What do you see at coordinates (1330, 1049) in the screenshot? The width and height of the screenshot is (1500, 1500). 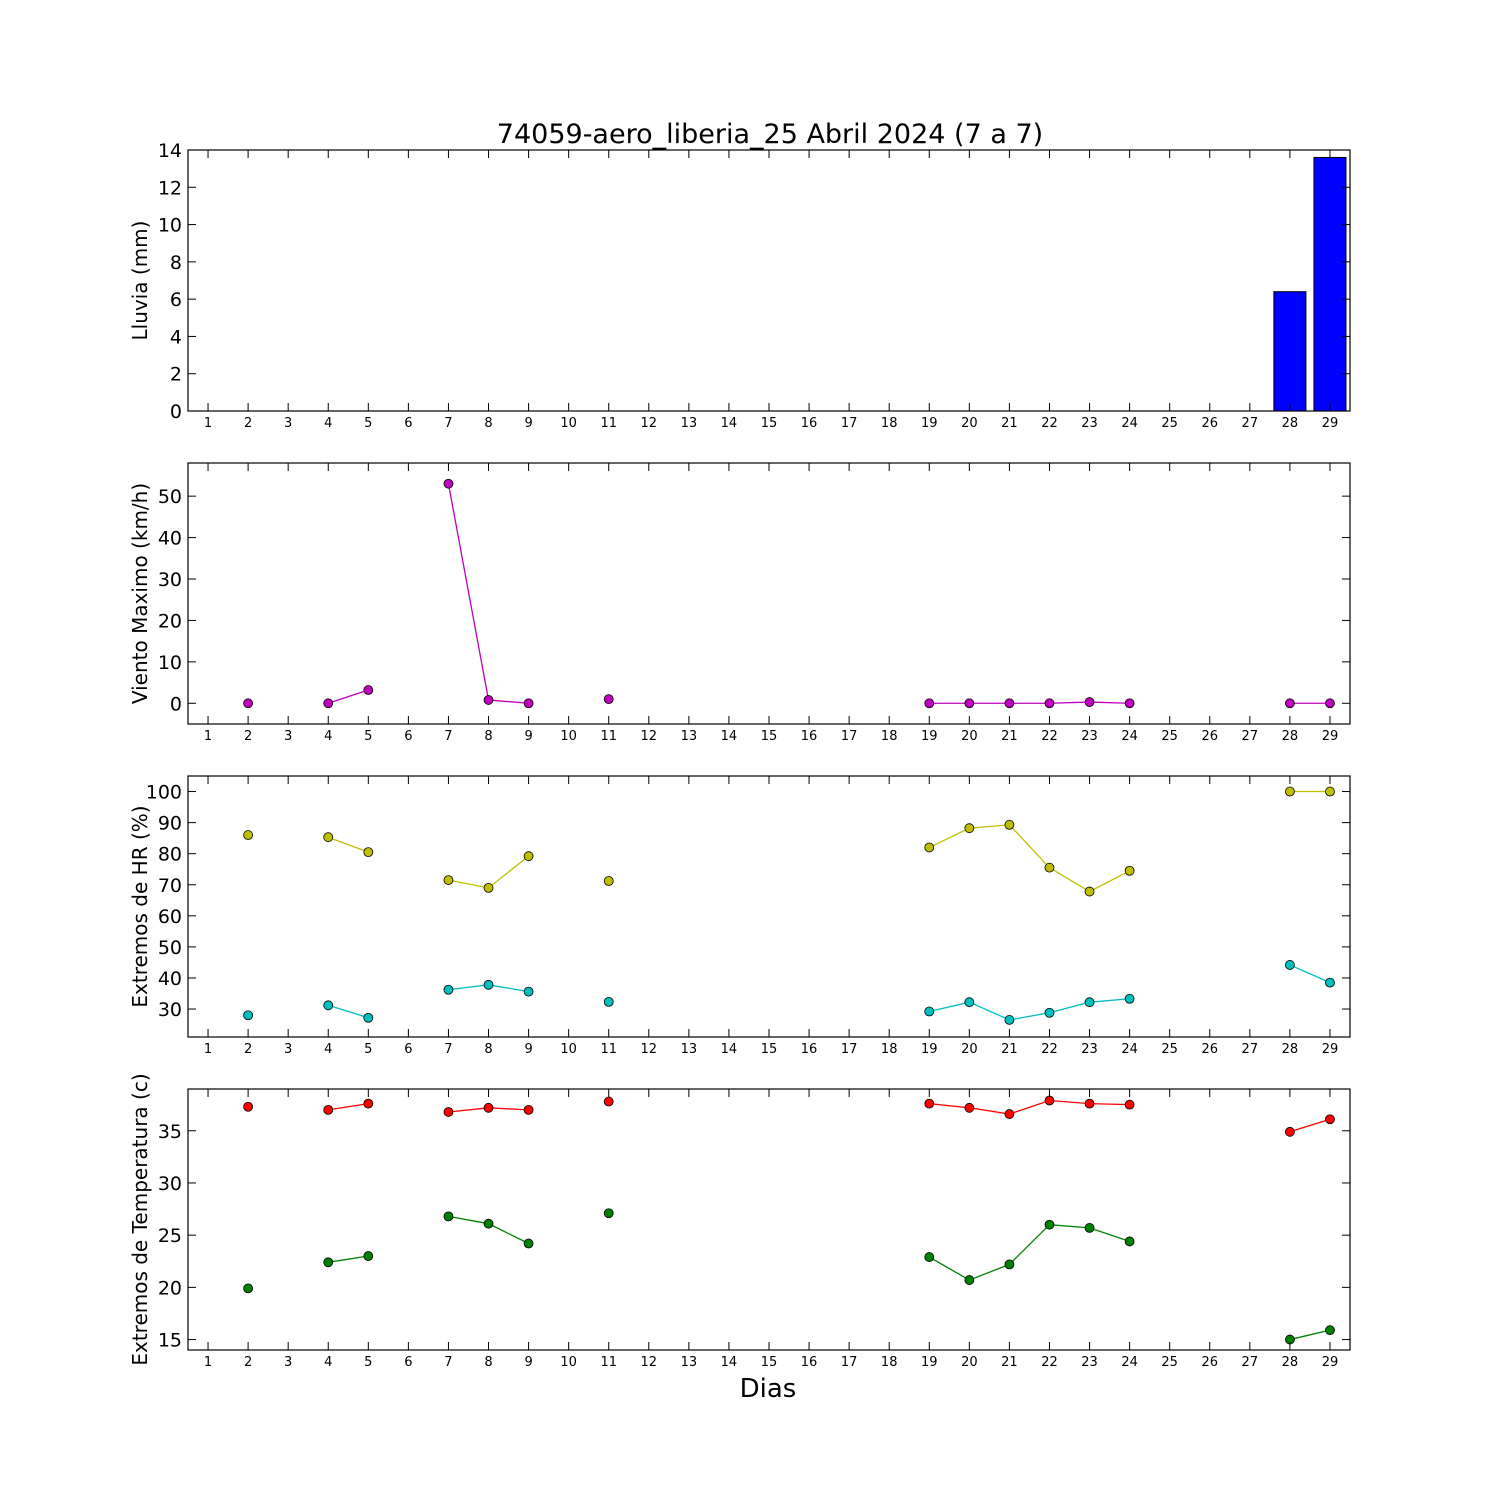 I see `x-tick-label: 29` at bounding box center [1330, 1049].